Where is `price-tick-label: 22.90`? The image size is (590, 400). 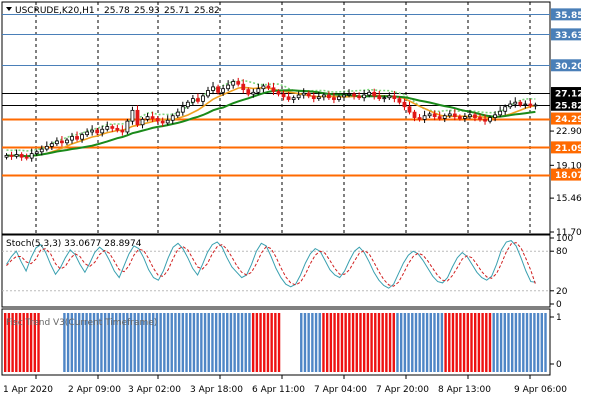
price-tick-label: 22.90 is located at coordinates (569, 132).